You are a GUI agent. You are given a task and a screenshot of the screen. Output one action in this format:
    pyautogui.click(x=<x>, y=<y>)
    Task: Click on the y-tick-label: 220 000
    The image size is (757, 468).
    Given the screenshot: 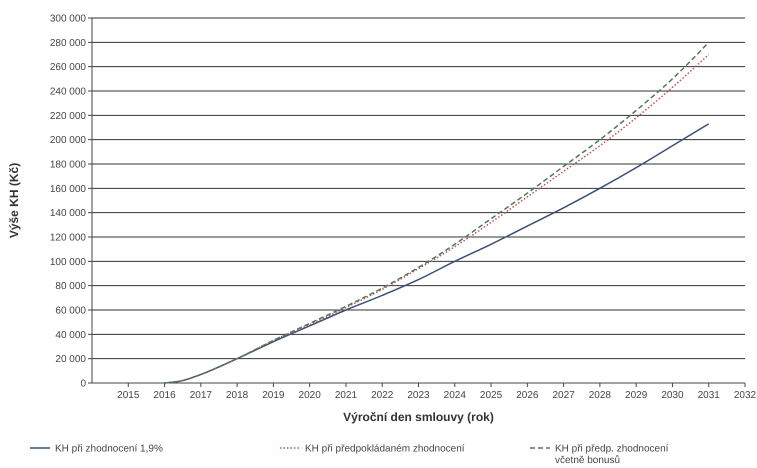 What is the action you would take?
    pyautogui.click(x=68, y=116)
    